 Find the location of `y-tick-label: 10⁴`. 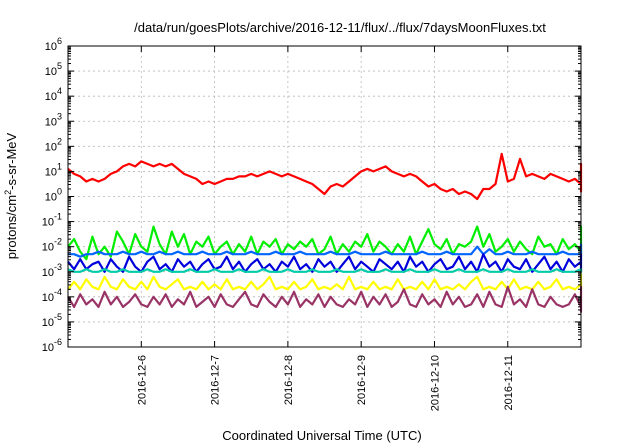

y-tick-label: 10⁴ is located at coordinates (53, 94).